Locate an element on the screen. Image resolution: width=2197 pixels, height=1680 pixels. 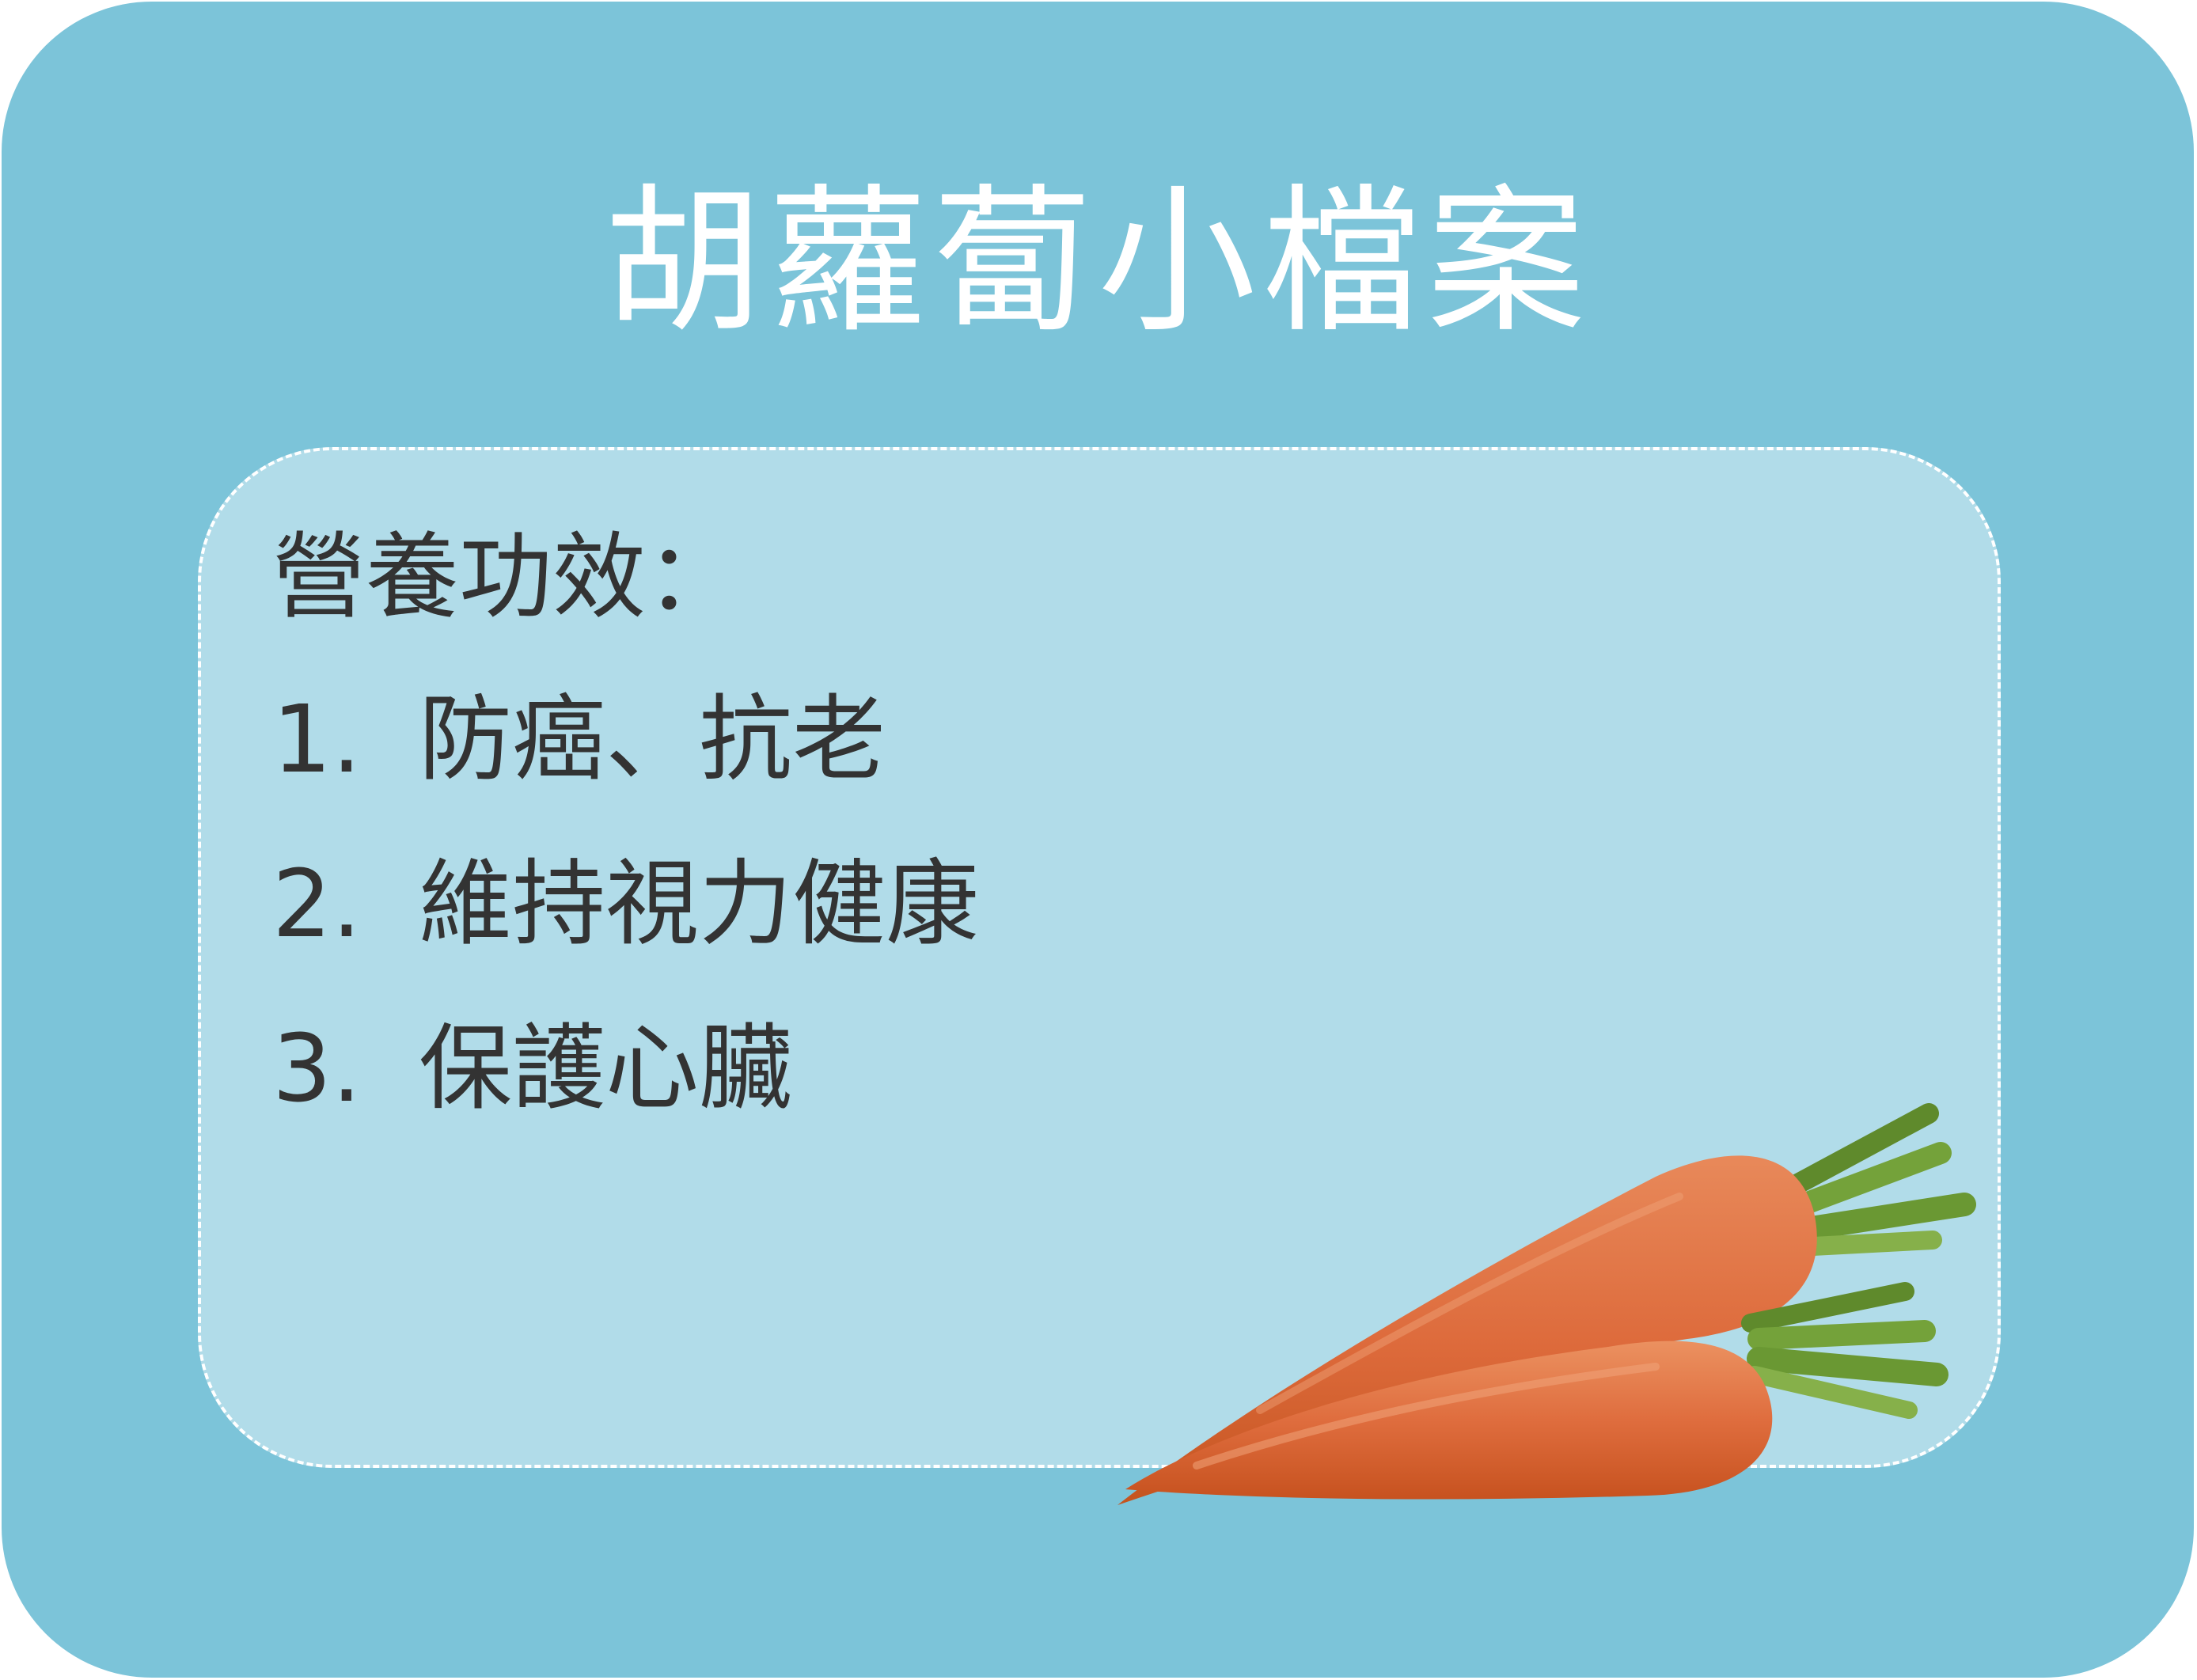
list-item: 2. 維持視力健康 is located at coordinates (625, 903).